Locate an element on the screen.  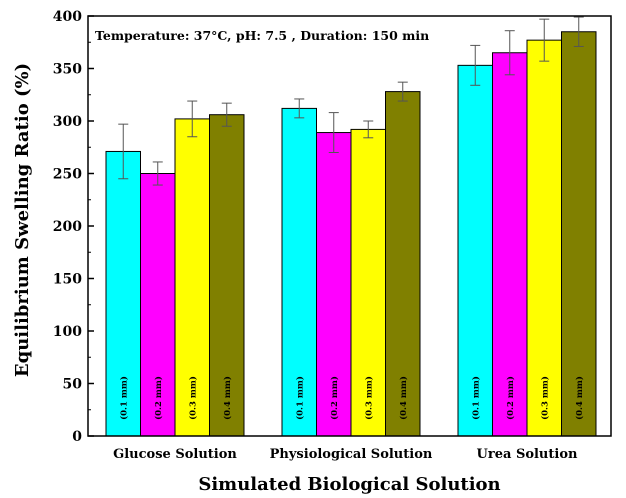
y-tick-label: 400 is located at coordinates (67, 17).